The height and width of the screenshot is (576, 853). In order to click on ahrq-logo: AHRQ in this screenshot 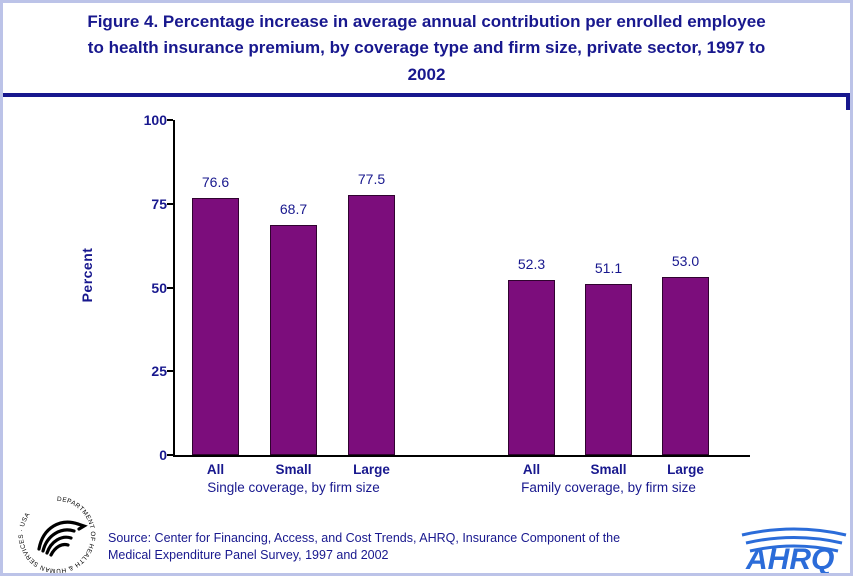, I will do `click(794, 551)`.